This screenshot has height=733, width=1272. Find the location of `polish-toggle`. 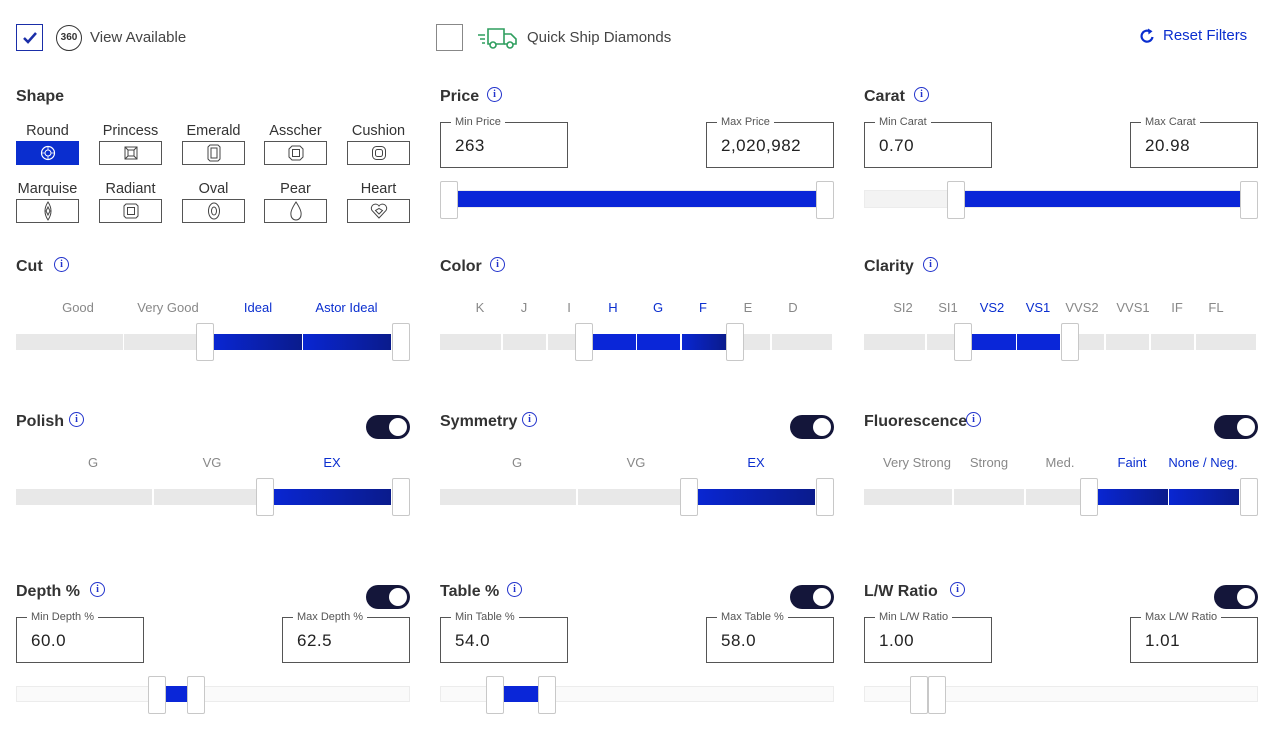

polish-toggle is located at coordinates (388, 427).